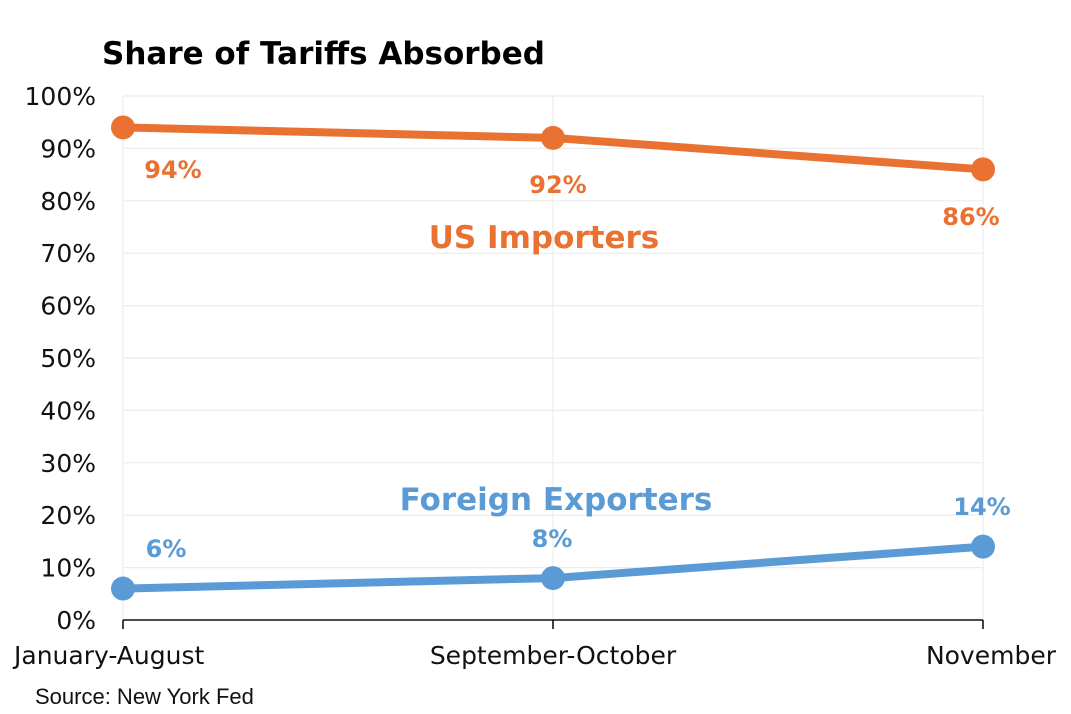 Image resolution: width=1071 pixels, height=714 pixels. I want to click on y-tick-label: 0%, so click(76, 620).